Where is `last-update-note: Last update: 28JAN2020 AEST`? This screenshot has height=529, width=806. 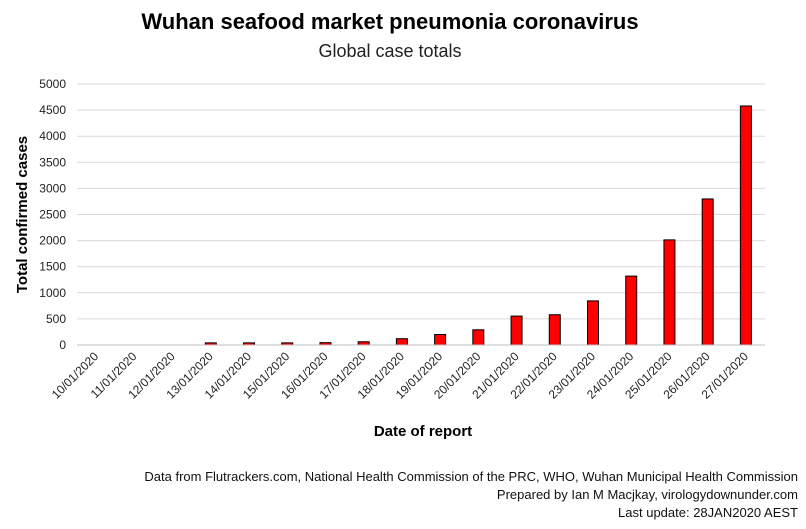
last-update-note: Last update: 28JAN2020 AEST is located at coordinates (708, 512).